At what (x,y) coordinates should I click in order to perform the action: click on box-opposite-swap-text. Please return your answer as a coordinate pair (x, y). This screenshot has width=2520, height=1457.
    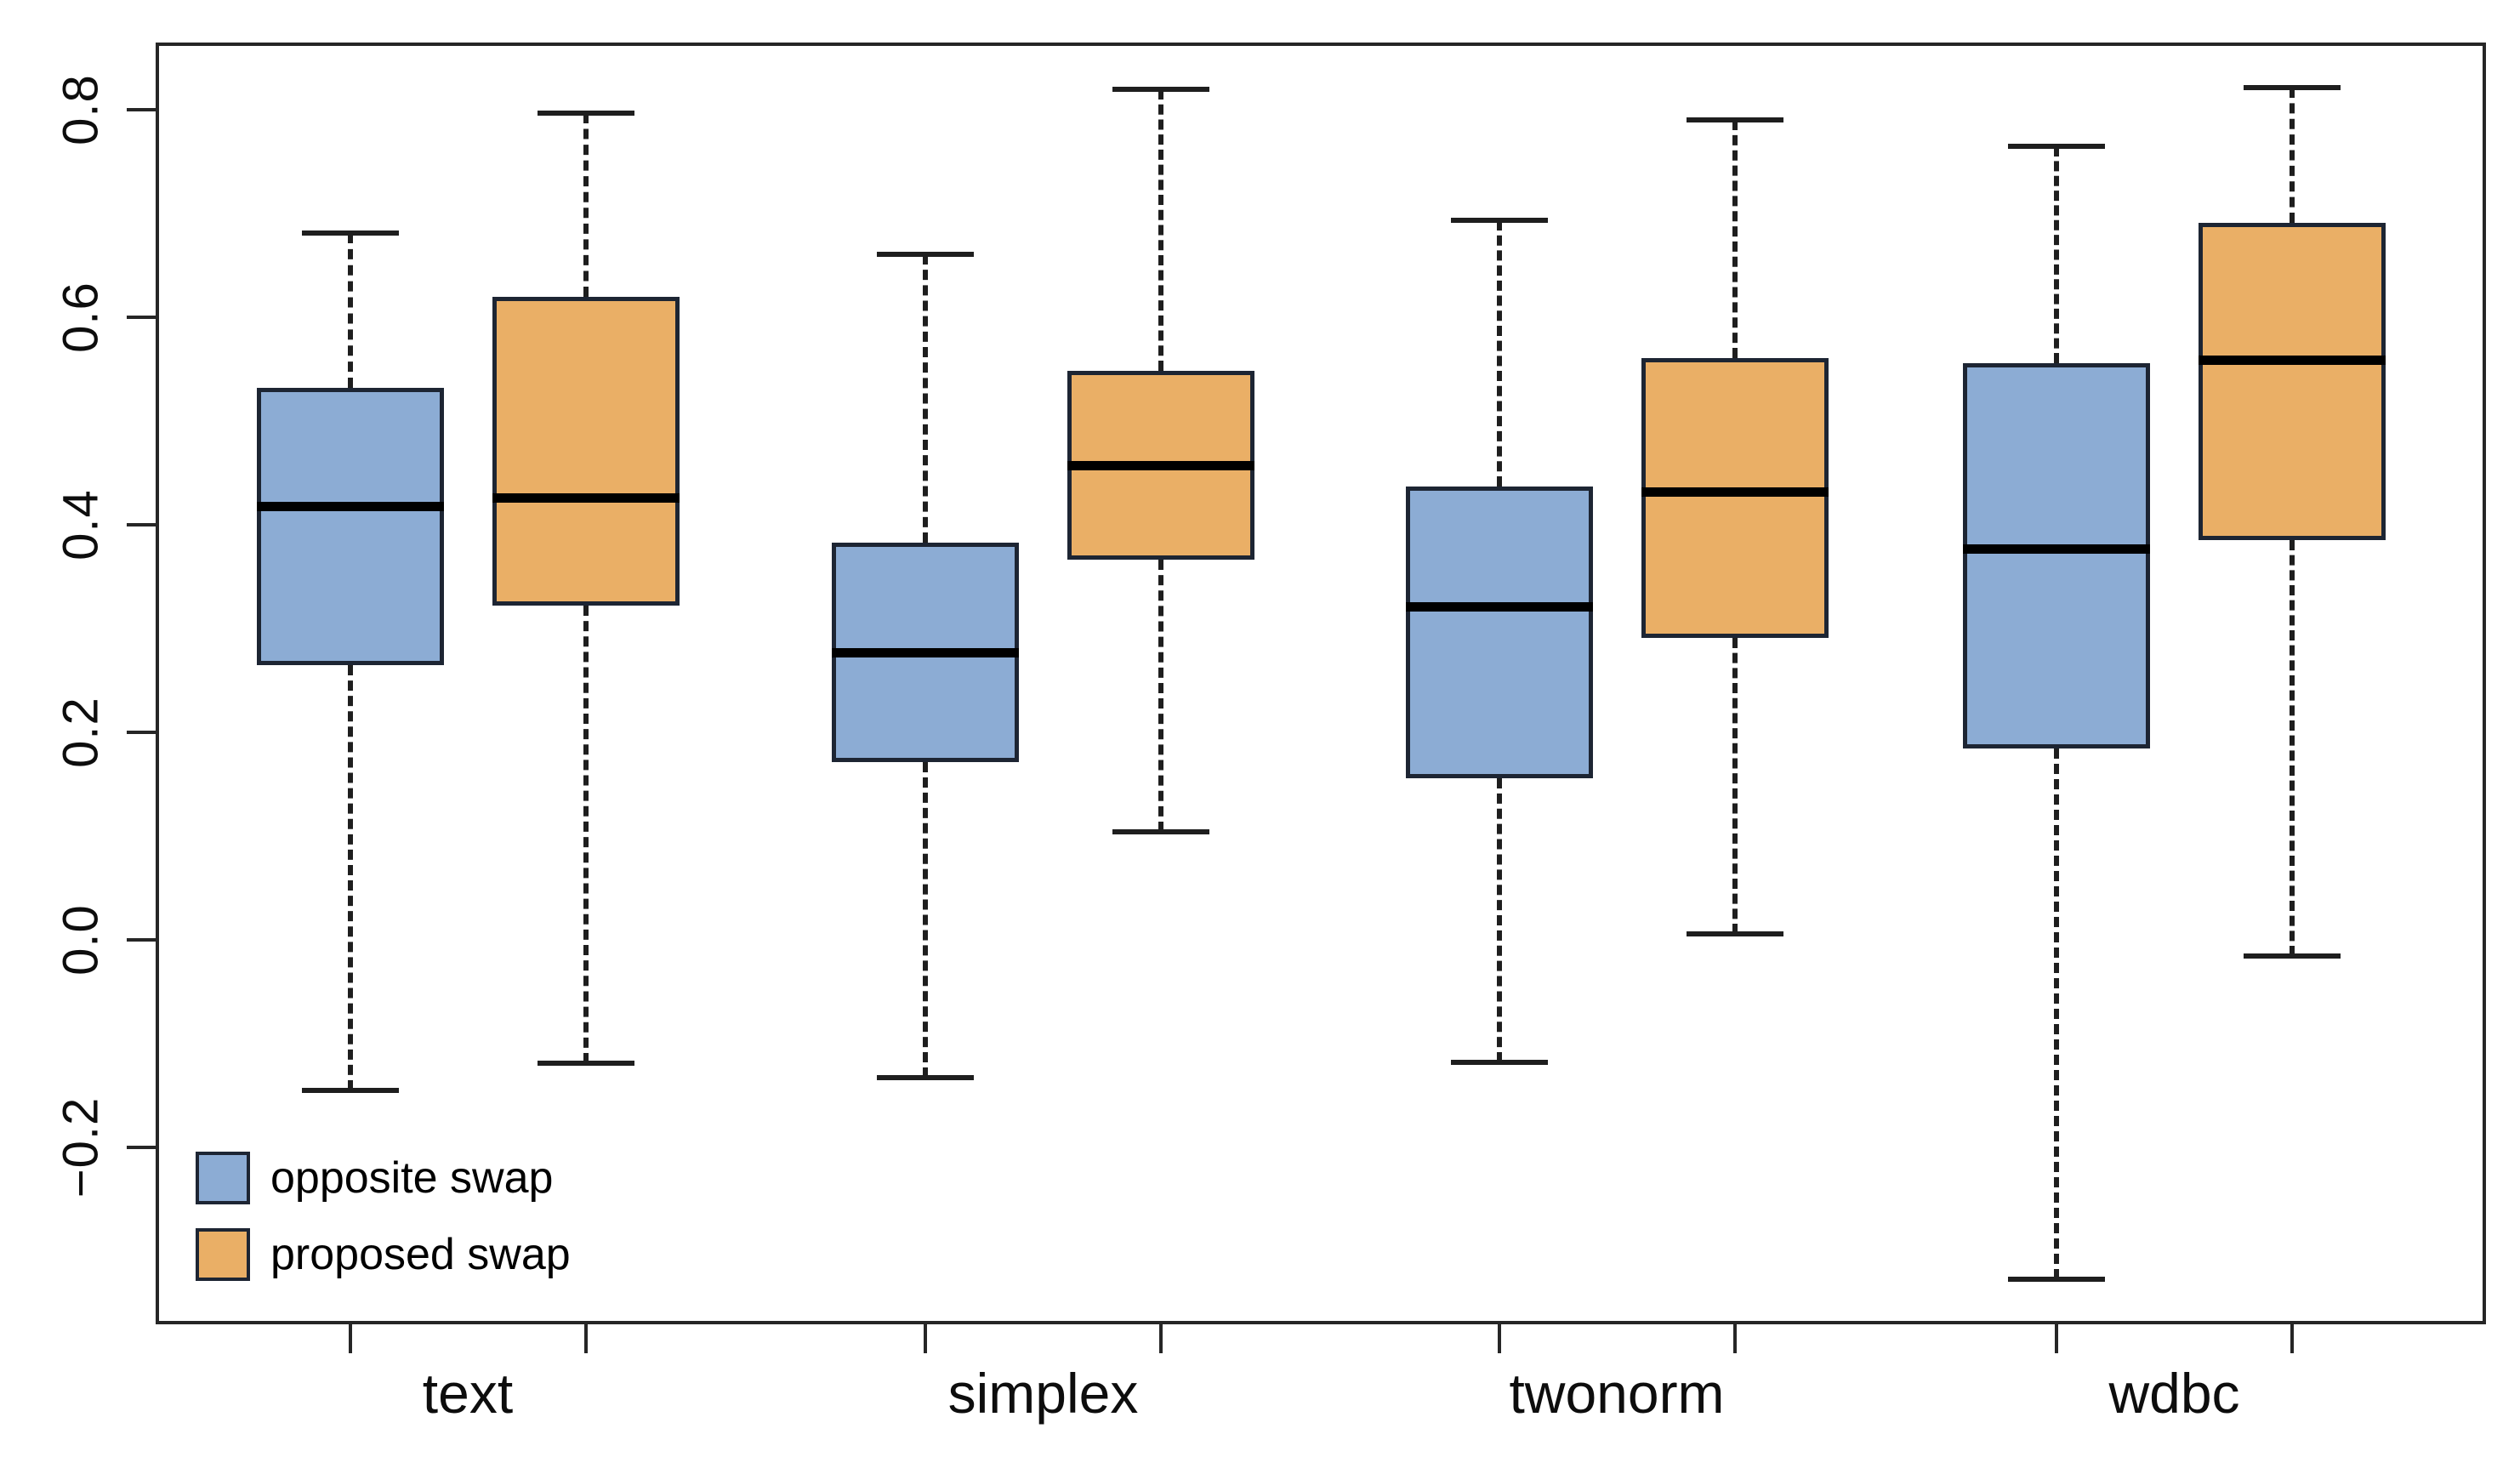
    Looking at the image, I should click on (350, 526).